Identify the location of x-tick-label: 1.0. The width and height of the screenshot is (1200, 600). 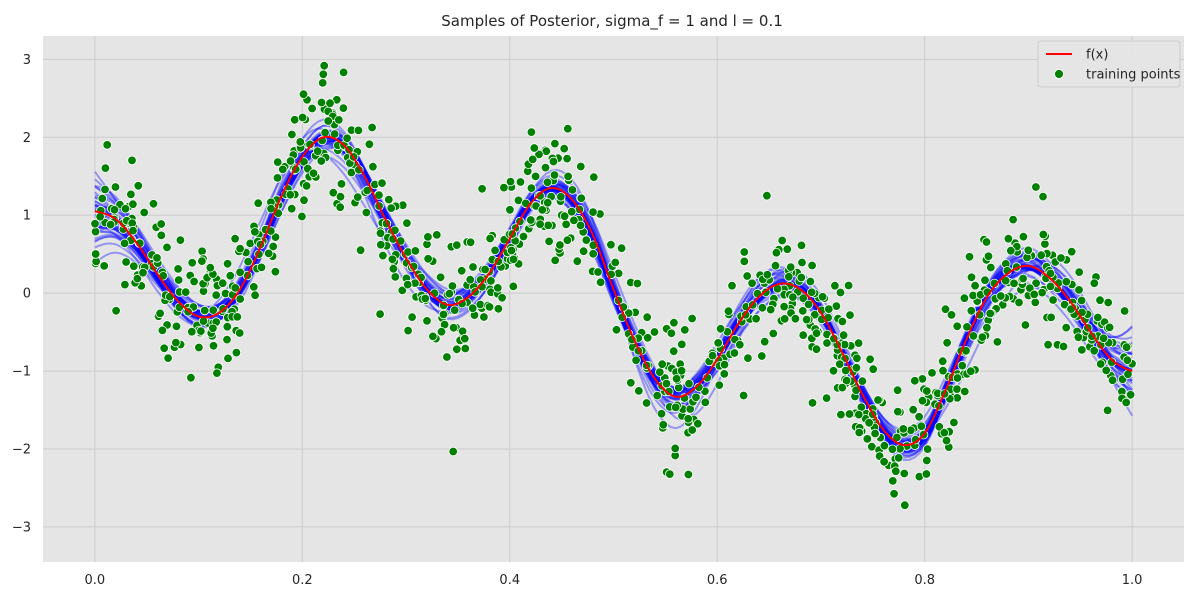
(1132, 580).